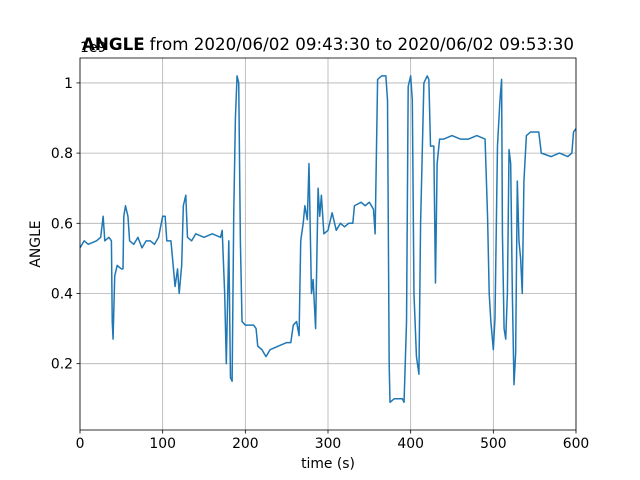 Image resolution: width=640 pixels, height=480 pixels. I want to click on x-tick-label: 200, so click(245, 444).